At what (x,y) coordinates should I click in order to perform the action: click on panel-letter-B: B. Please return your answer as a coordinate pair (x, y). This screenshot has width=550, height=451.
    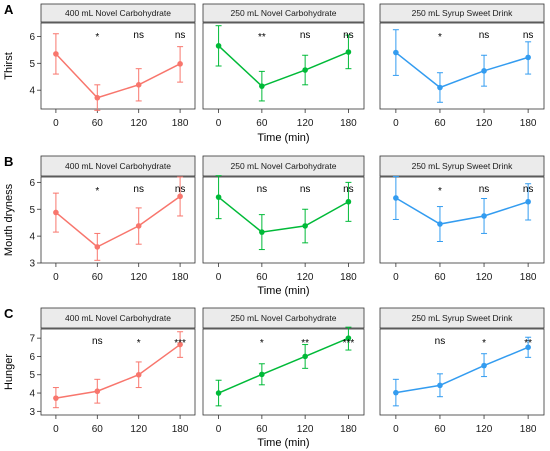
    Looking at the image, I should click on (8, 161).